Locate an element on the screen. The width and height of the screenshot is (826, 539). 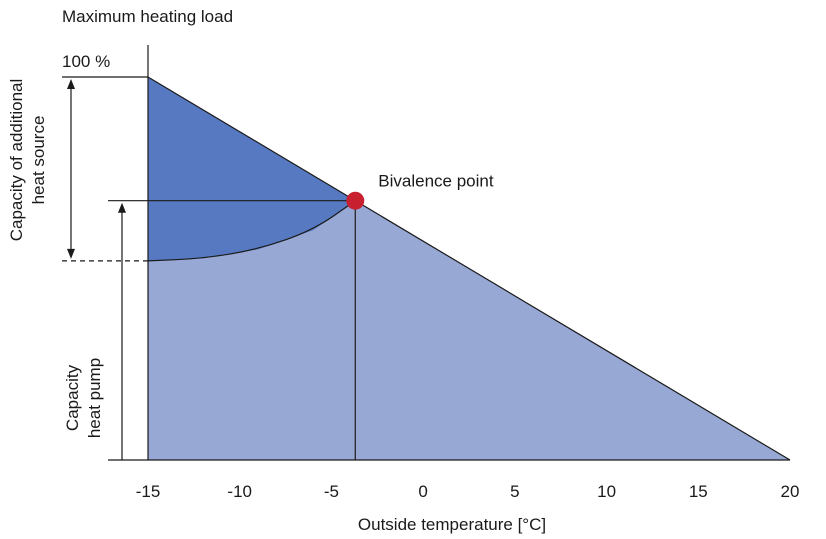
y-tick-label-100: 100 % is located at coordinates (86, 61).